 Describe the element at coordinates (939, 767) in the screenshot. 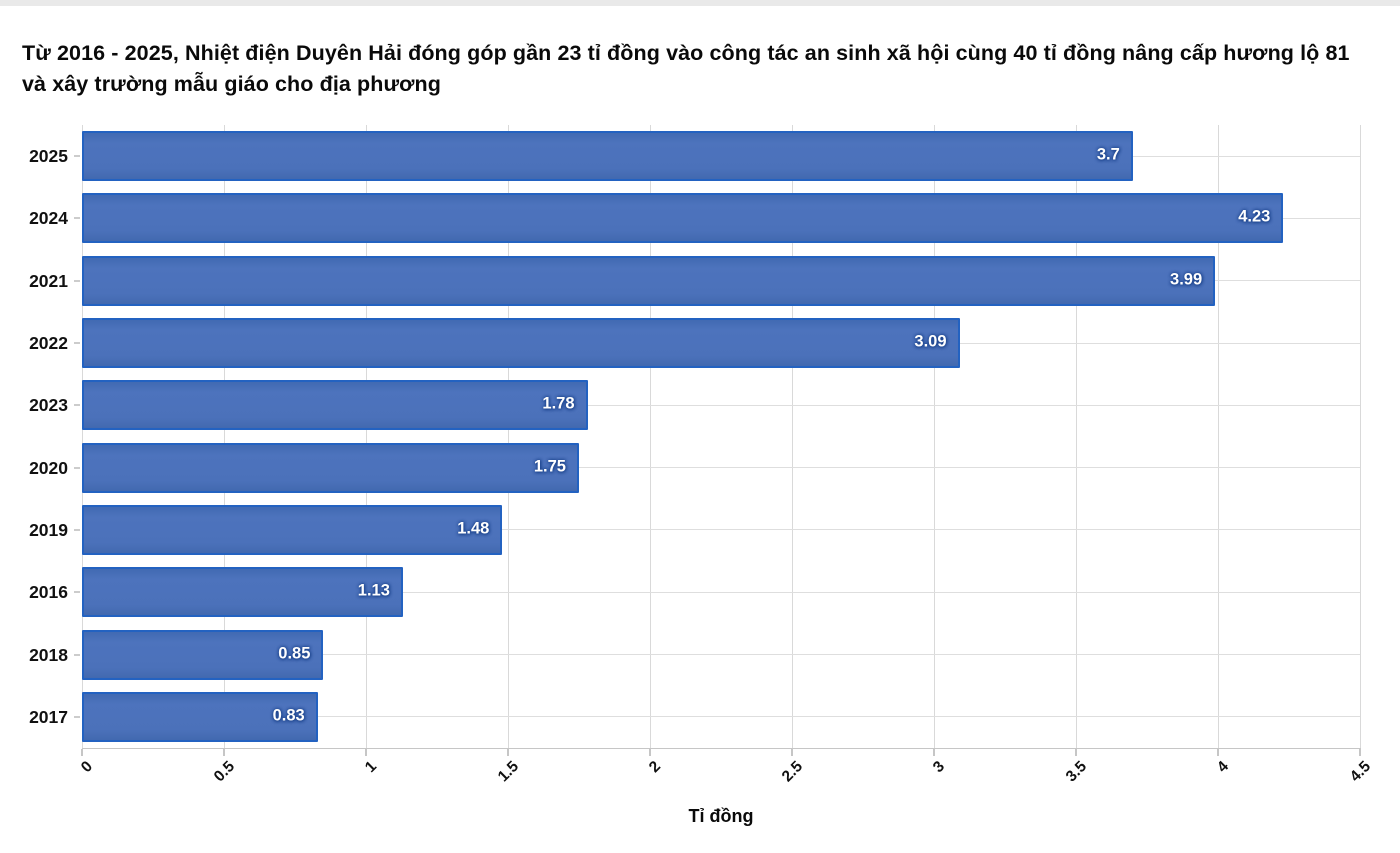

I see `x-axis-tick-label: 3` at that location.